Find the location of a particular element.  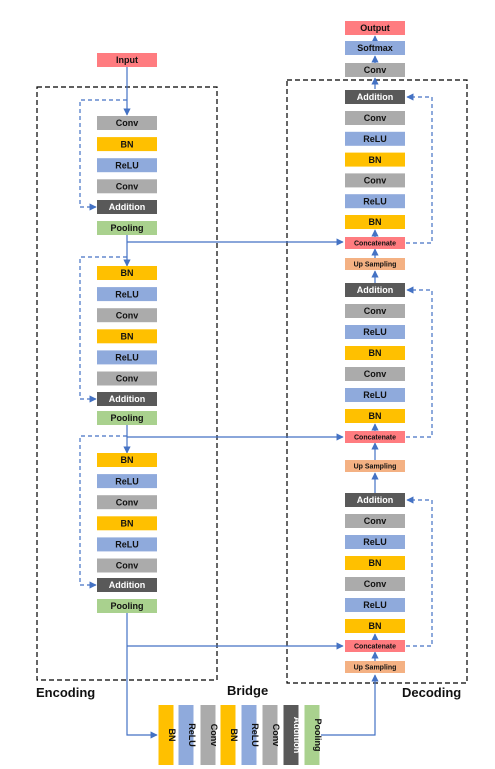

input-label: Input is located at coordinates (127, 60).